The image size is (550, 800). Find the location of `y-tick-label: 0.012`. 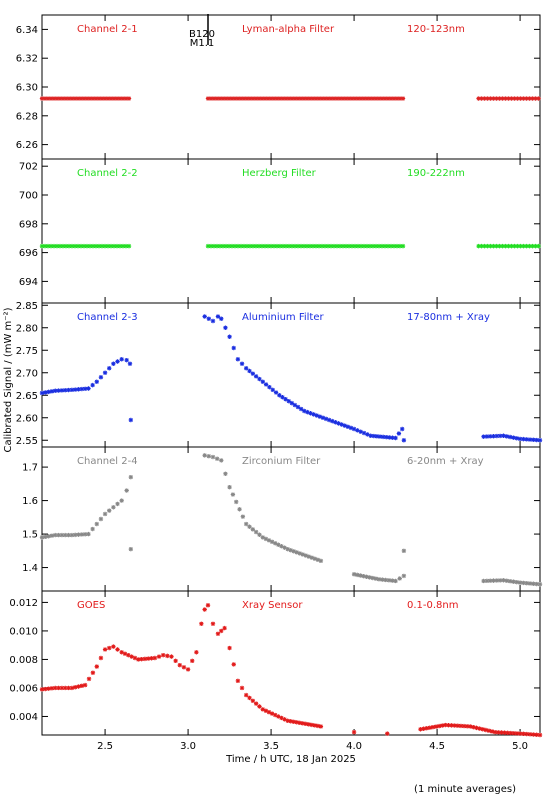

y-tick-label: 0.012 is located at coordinates (23, 603).